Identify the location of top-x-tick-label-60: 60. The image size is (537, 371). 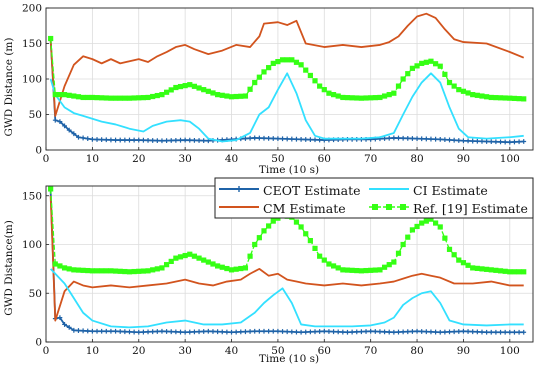
(324, 159).